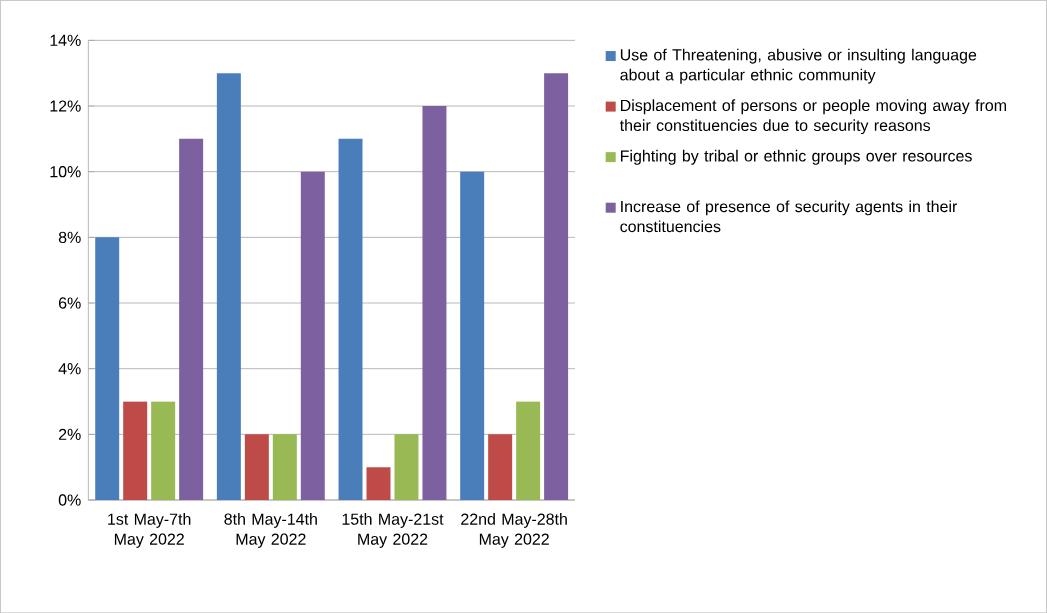 The width and height of the screenshot is (1047, 613). I want to click on y-tick-label: 10%, so click(65, 171).